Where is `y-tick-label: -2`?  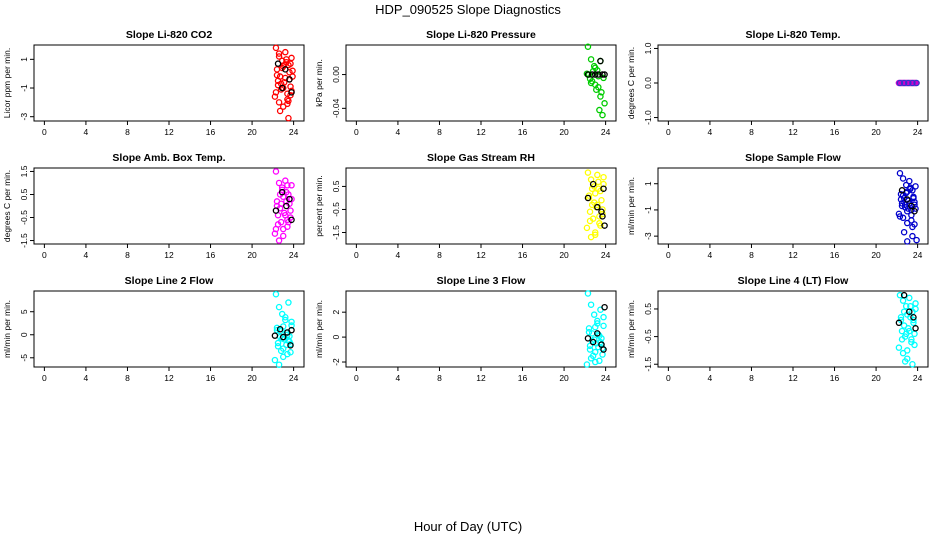
y-tick-label: -2 is located at coordinates (336, 362).